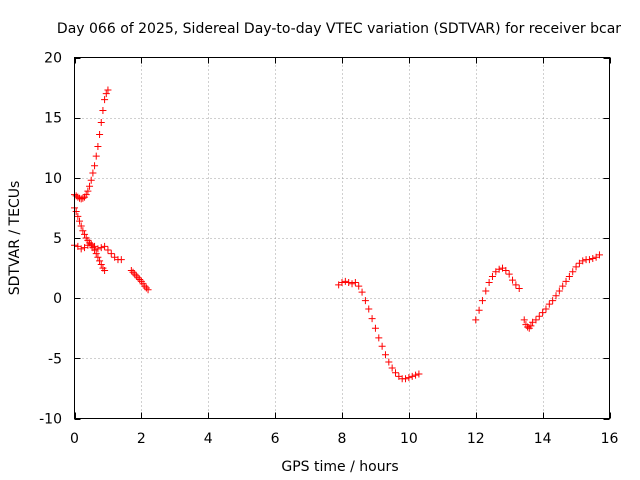 Image resolution: width=640 pixels, height=480 pixels. What do you see at coordinates (610, 439) in the screenshot?
I see `x-tick-label: 16` at bounding box center [610, 439].